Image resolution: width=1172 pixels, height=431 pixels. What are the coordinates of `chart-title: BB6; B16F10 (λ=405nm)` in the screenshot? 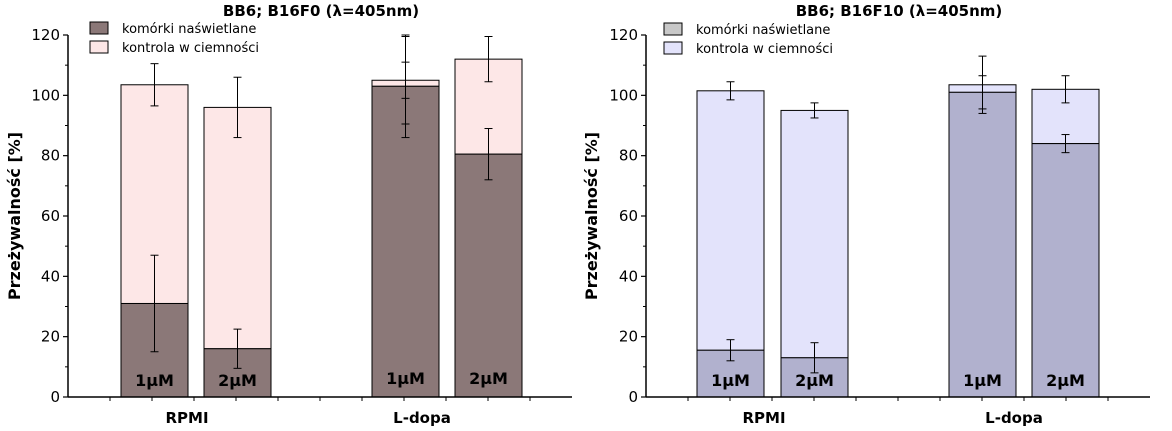 It's located at (899, 11).